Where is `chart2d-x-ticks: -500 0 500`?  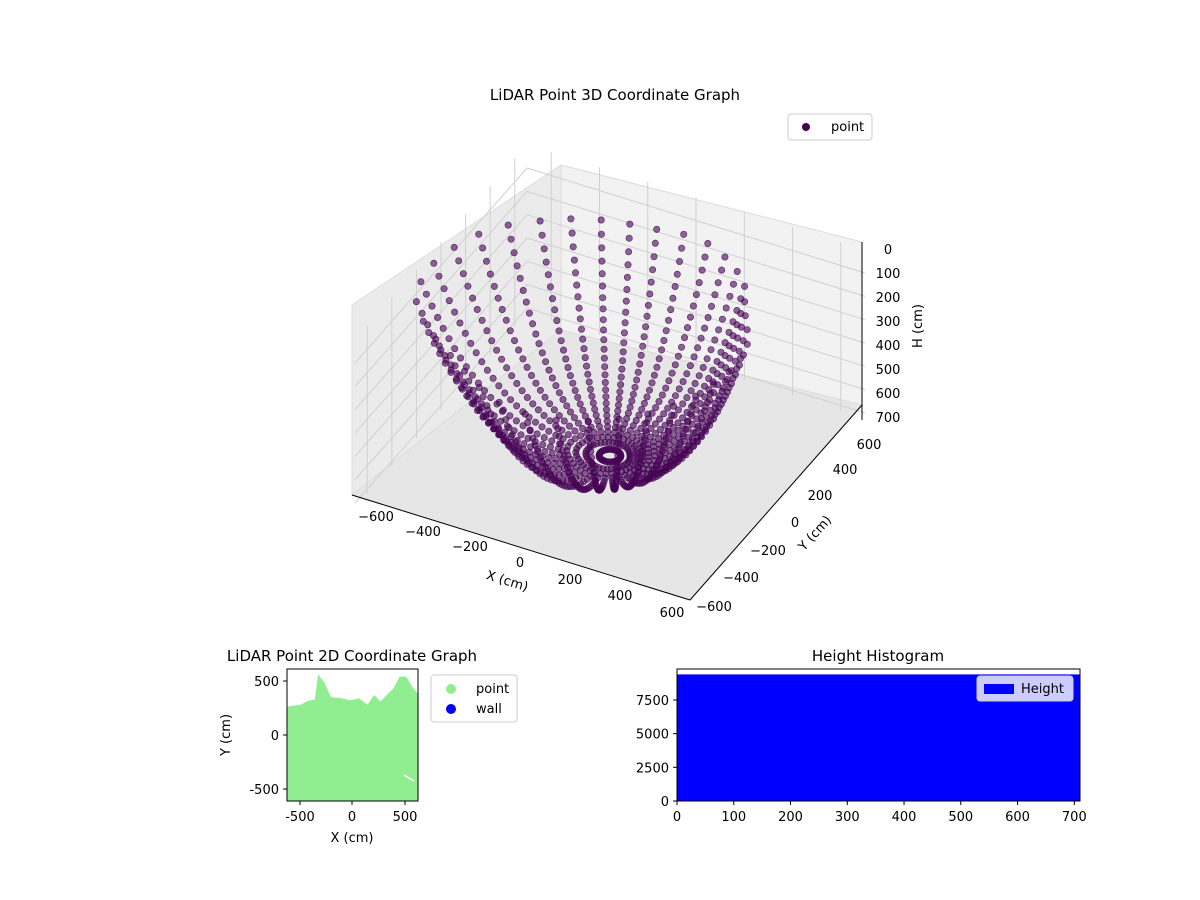
chart2d-x-ticks: -500 0 500 is located at coordinates (351, 813).